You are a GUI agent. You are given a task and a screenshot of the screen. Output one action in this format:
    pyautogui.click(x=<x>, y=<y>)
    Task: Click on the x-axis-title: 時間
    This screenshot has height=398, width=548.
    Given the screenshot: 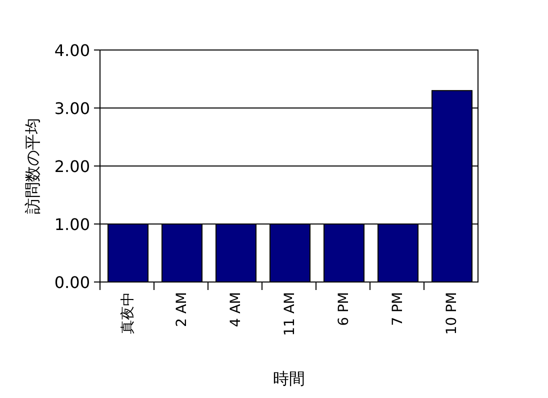 What is the action you would take?
    pyautogui.click(x=289, y=378)
    